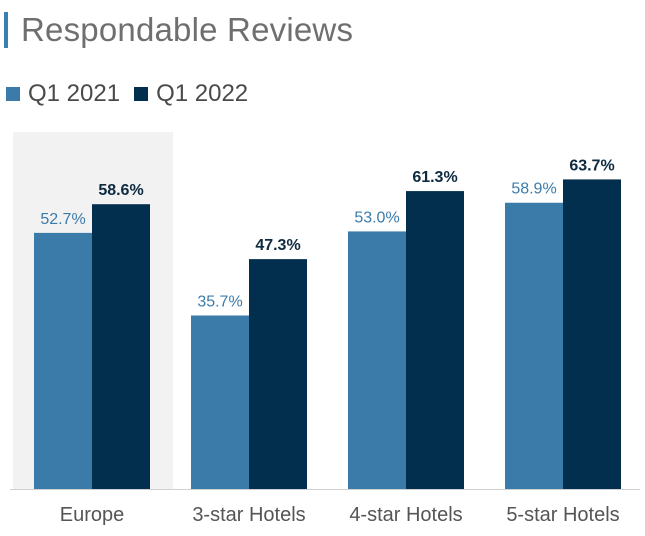 Image resolution: width=645 pixels, height=536 pixels. Describe the element at coordinates (562, 515) in the screenshot. I see `category-label-5-star-hotels: 5-star Hotels` at that location.